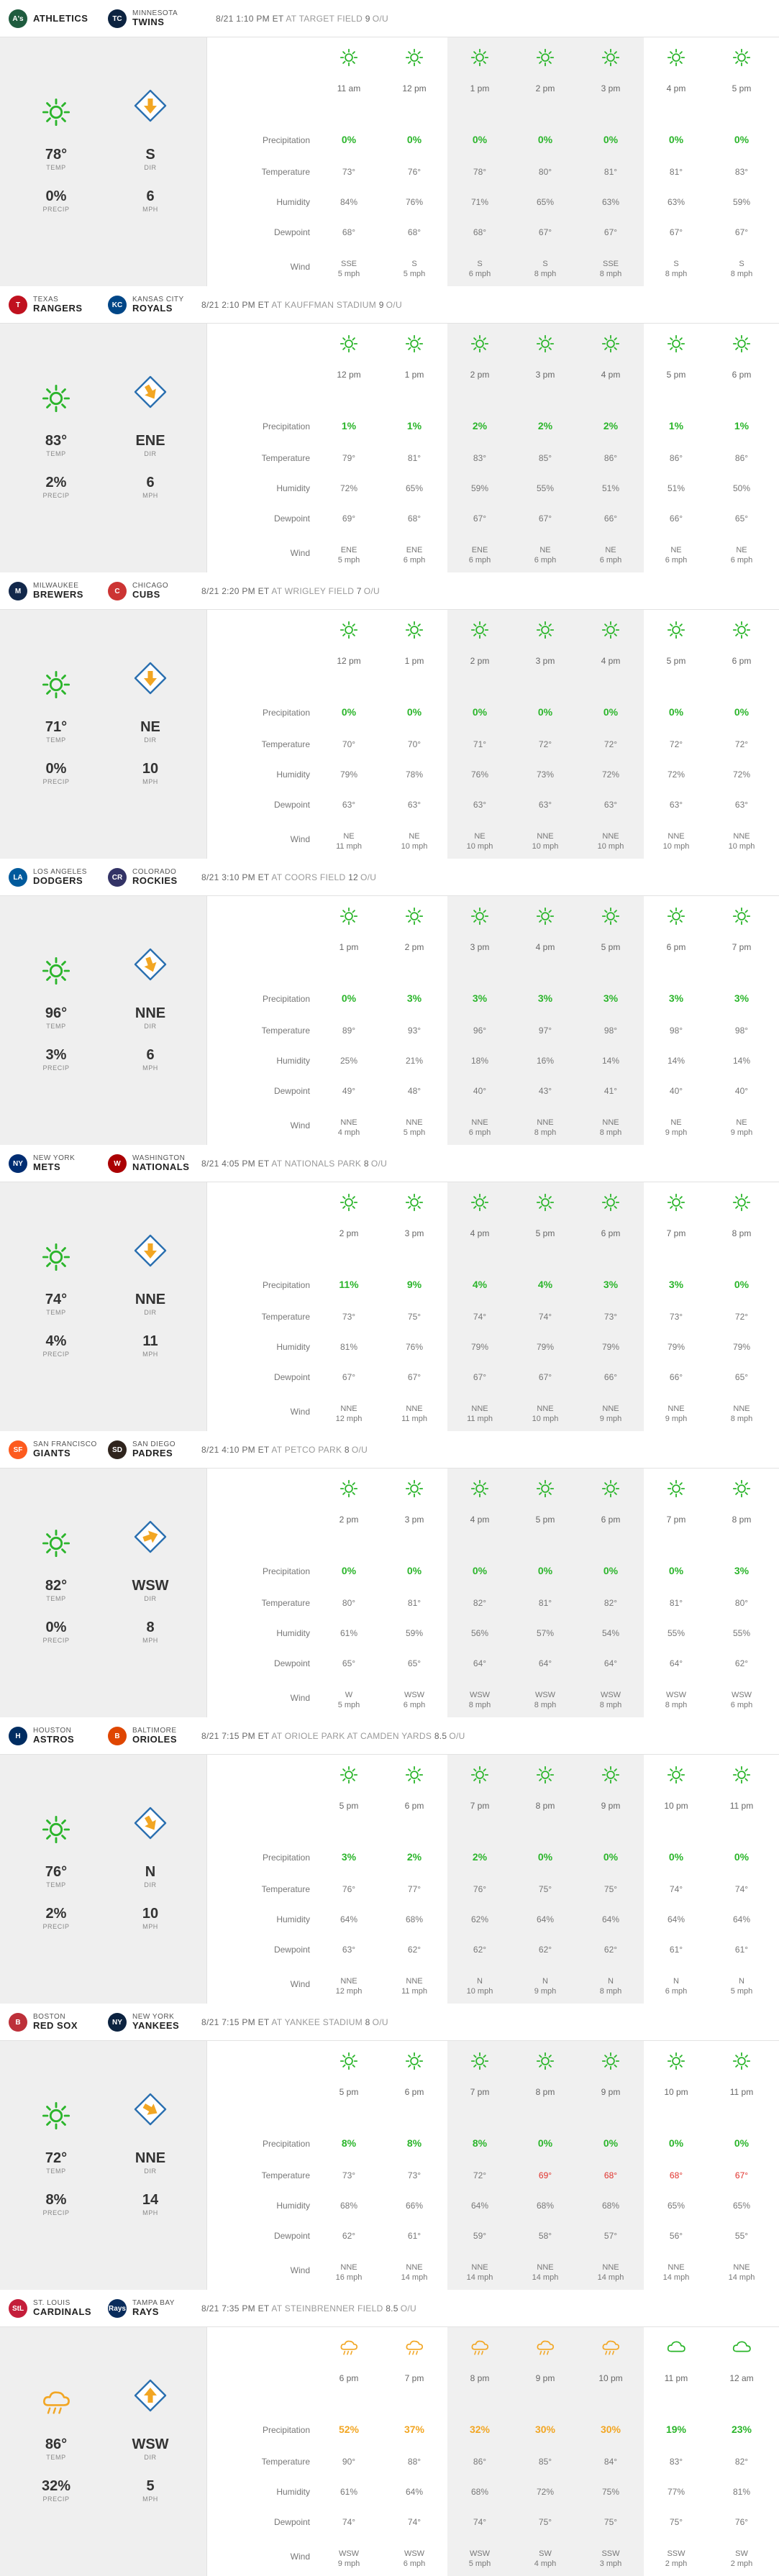 The image size is (779, 2576). I want to click on team-name: BALTIMORE ORIOLES, so click(154, 1736).